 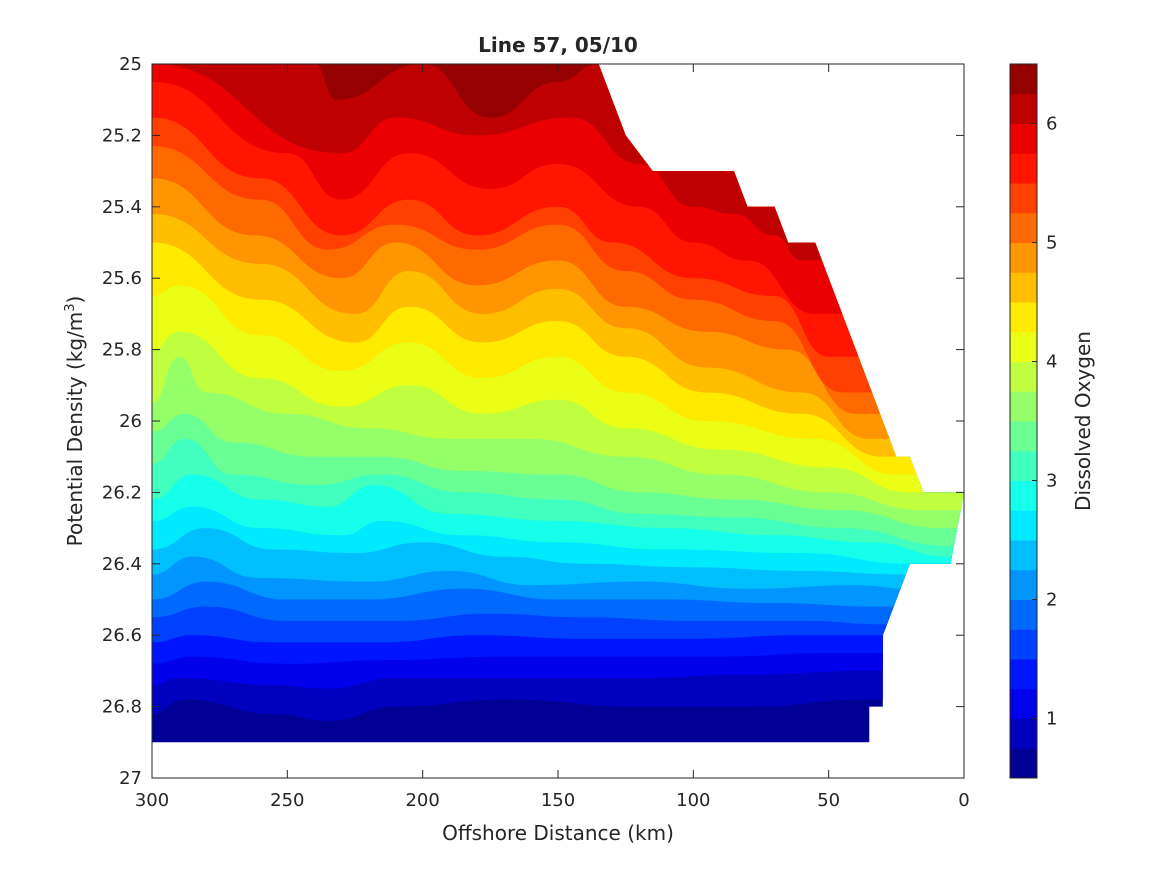 I want to click on x-tick-label: 250, so click(x=287, y=800).